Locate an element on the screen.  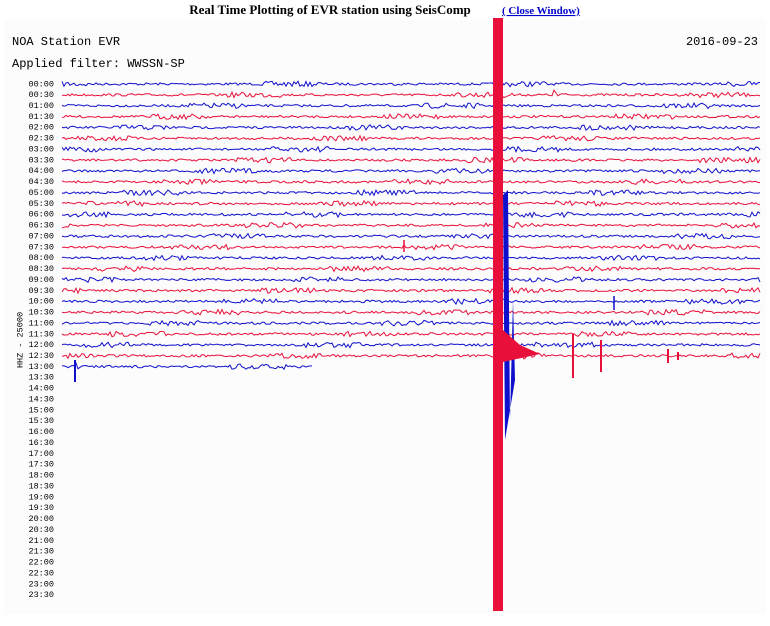
time-label: 19:30 is located at coordinates (41, 508).